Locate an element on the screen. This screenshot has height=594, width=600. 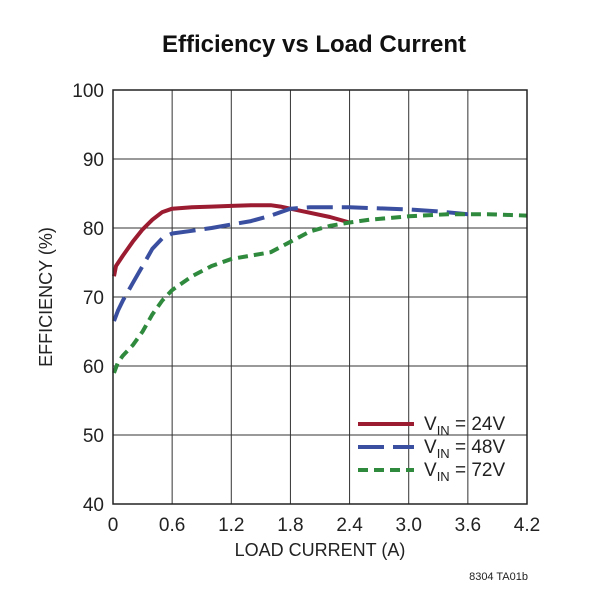
legend-label-3: VIN = 72V is located at coordinates (464, 472).